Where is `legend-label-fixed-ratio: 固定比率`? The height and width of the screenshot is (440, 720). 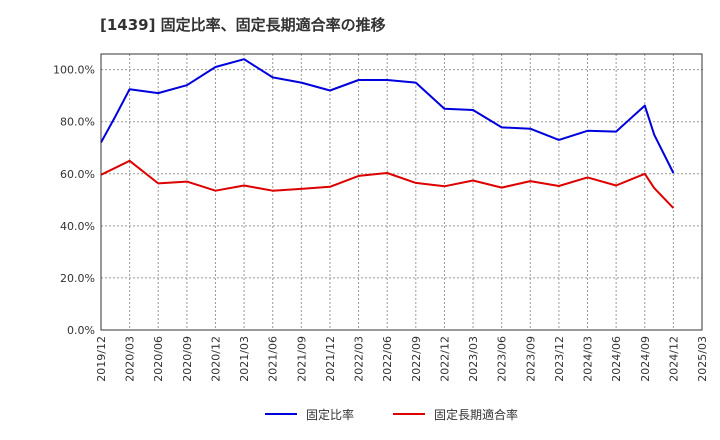
legend-label-fixed-ratio: 固定比率 is located at coordinates (330, 414).